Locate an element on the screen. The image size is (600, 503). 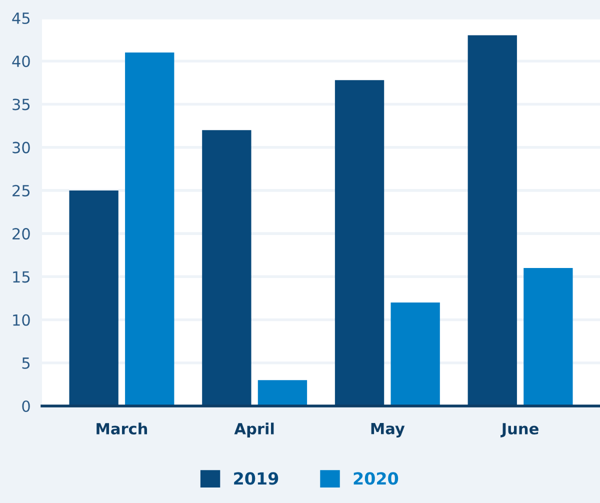
y-tick-label: 40 is located at coordinates (21, 62).